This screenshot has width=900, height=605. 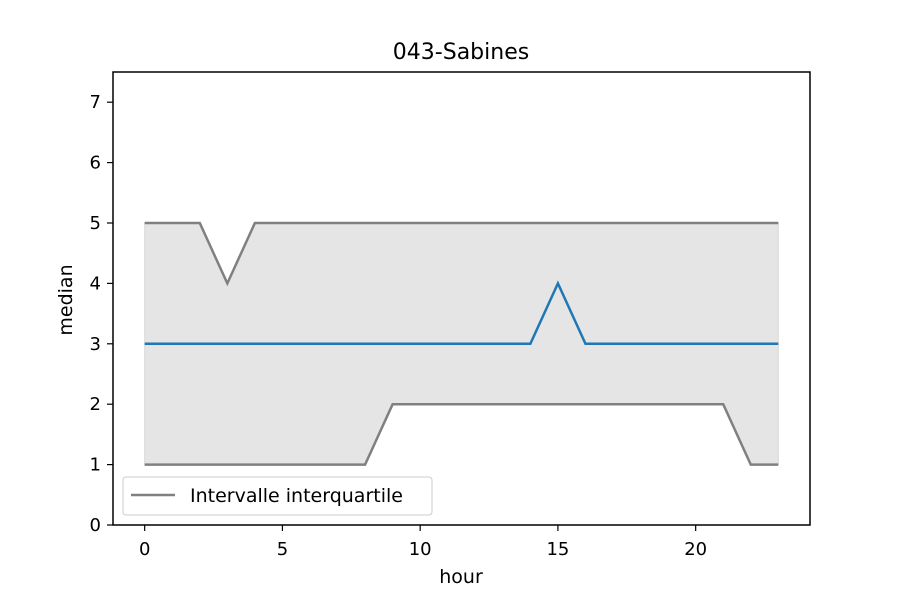 What do you see at coordinates (461, 313) in the screenshot?
I see `series-line-median` at bounding box center [461, 313].